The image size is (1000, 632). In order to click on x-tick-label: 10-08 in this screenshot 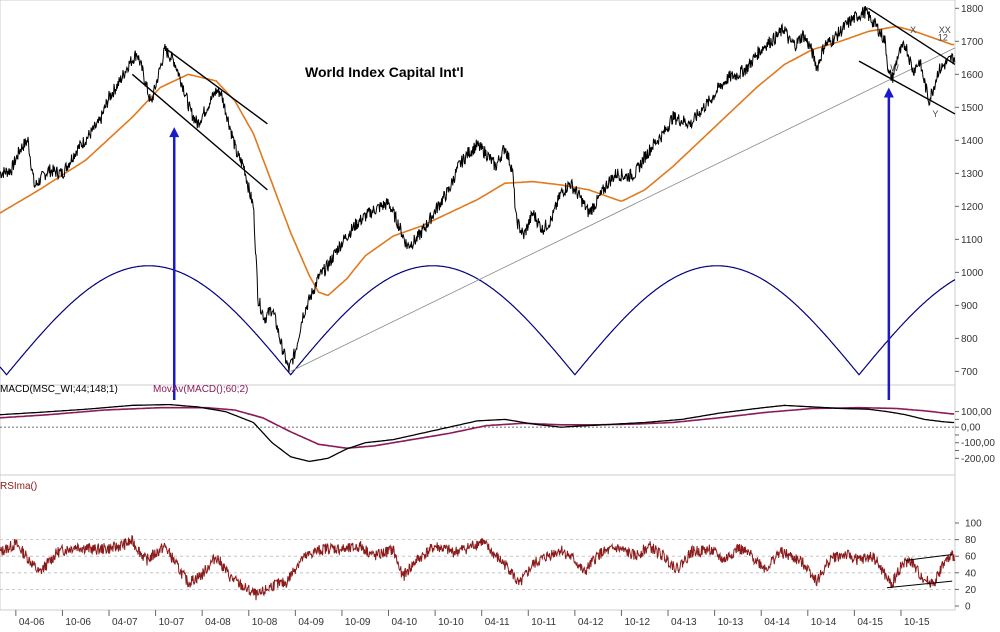, I will do `click(265, 622)`.